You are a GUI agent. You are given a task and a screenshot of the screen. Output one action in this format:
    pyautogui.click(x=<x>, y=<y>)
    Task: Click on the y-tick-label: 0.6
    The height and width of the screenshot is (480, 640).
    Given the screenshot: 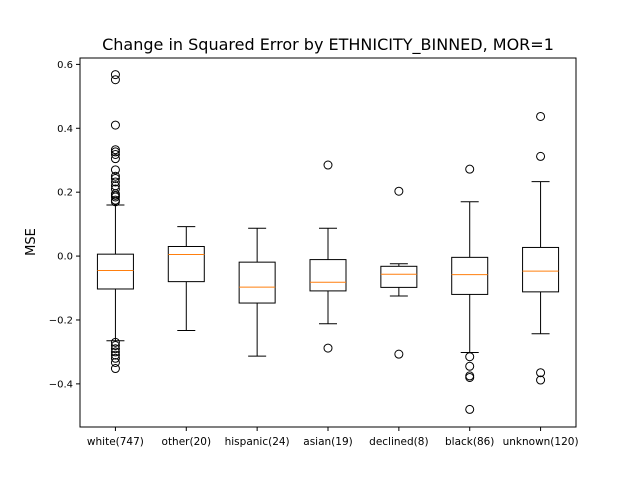 What is the action you would take?
    pyautogui.click(x=65, y=65)
    